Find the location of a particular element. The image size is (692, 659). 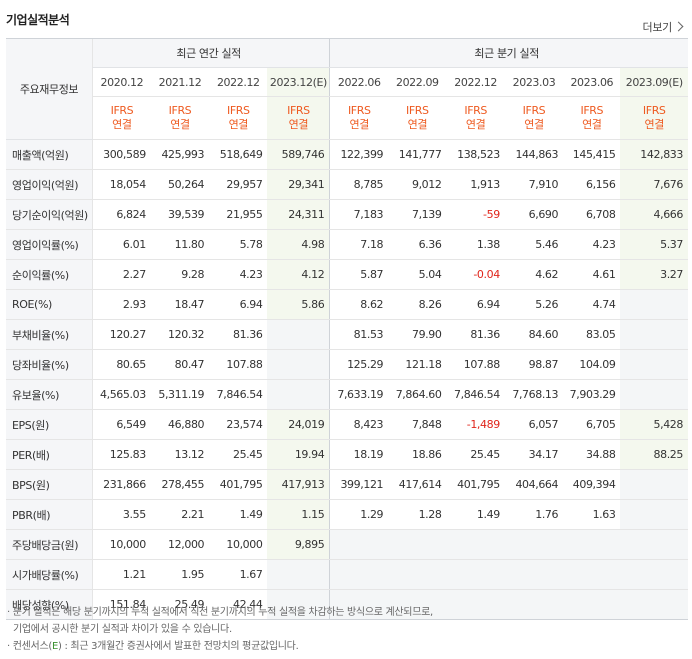

data-cell: 5.37 is located at coordinates (654, 244).